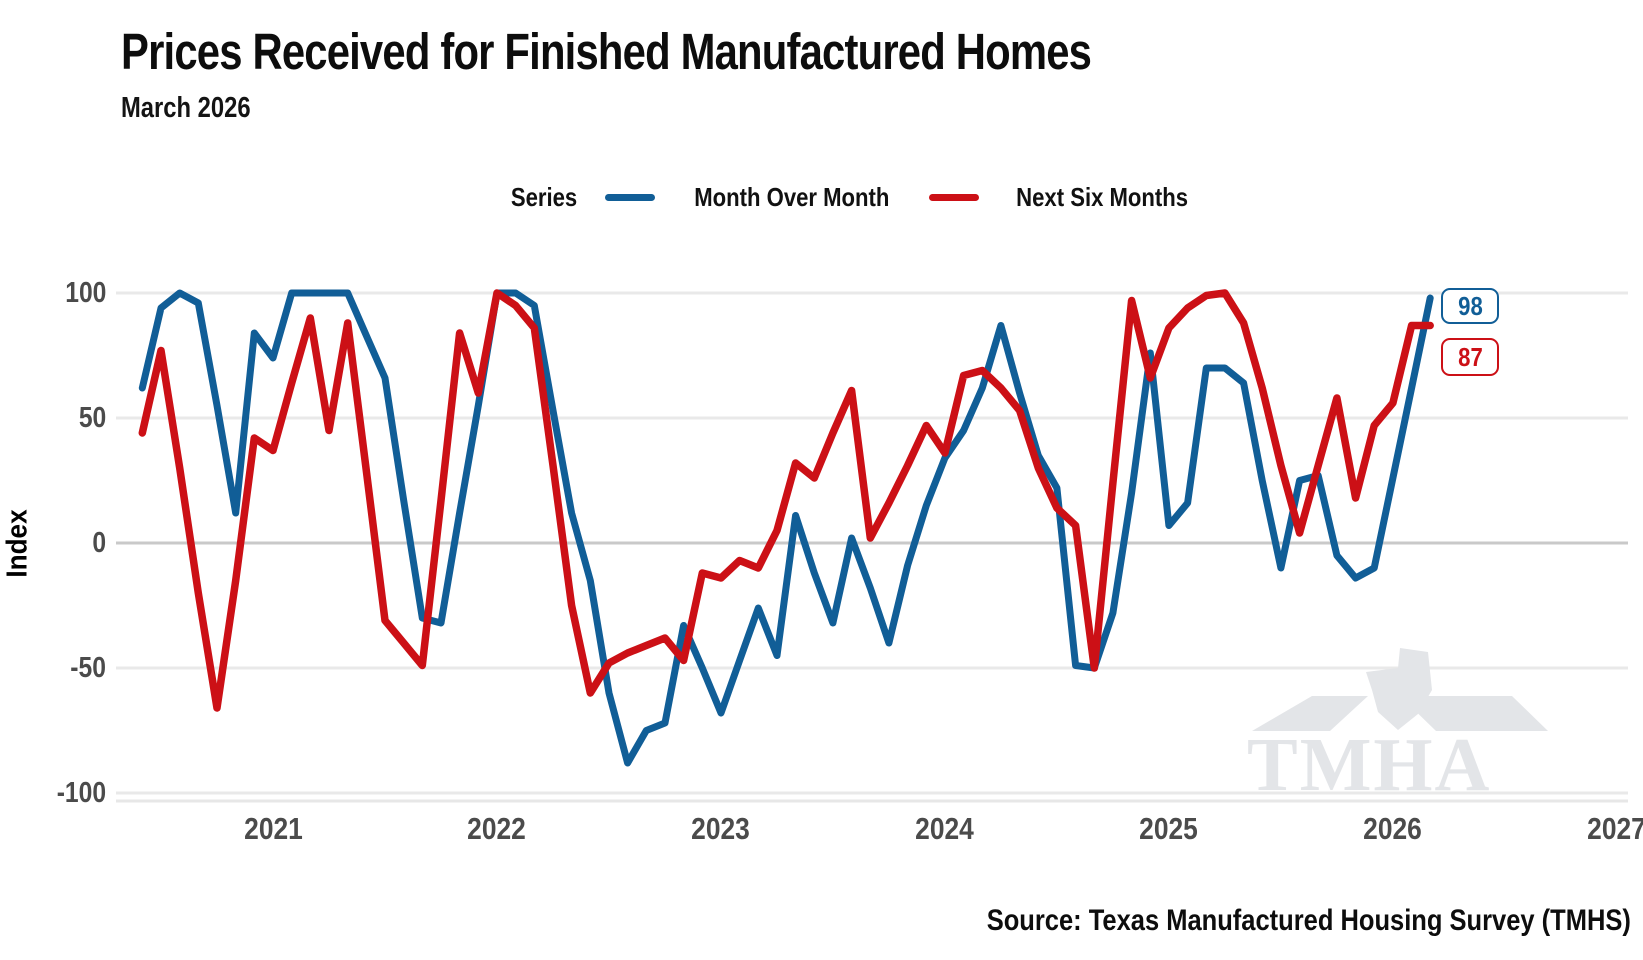 The image size is (1643, 960). What do you see at coordinates (17, 543) in the screenshot?
I see `y-axis-title: Index` at bounding box center [17, 543].